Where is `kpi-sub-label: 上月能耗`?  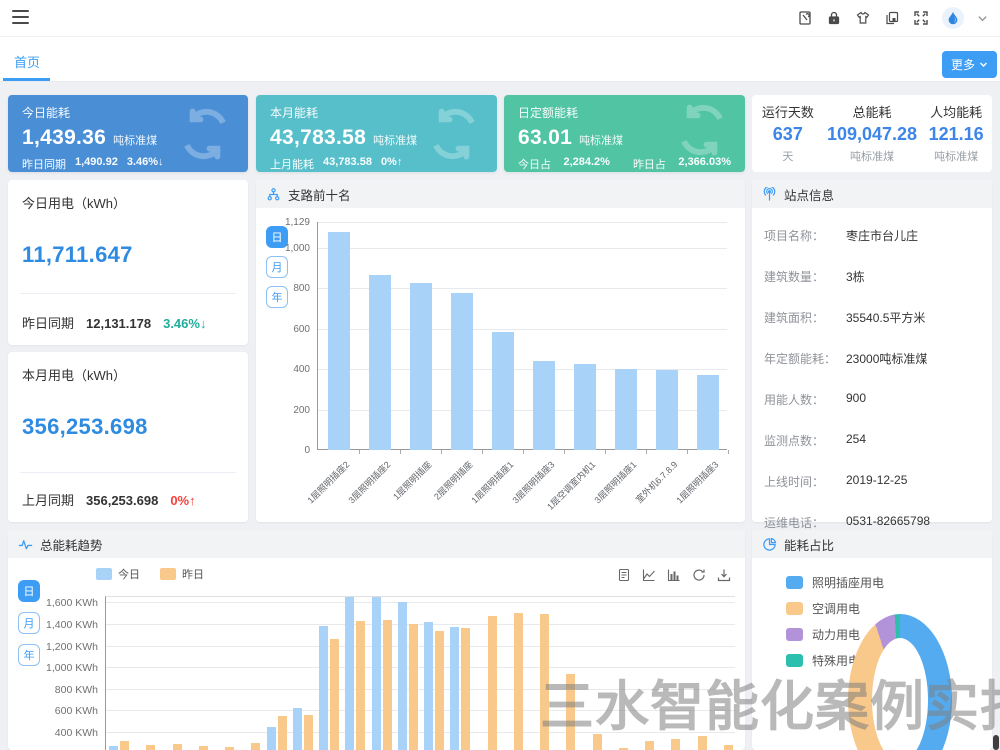
kpi-sub-label: 上月能耗 is located at coordinates (292, 165).